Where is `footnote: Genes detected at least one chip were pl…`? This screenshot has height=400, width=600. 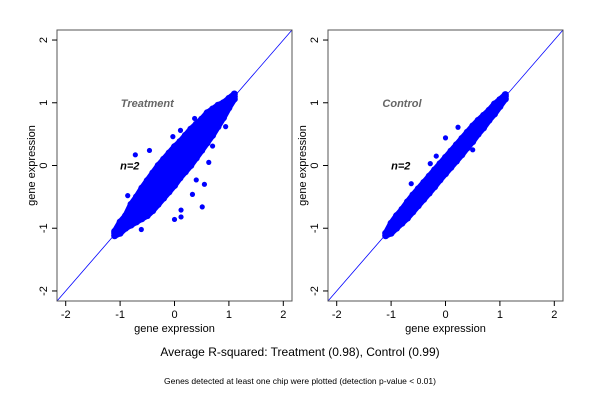
footnote: Genes detected at least one chip were pl… is located at coordinates (300, 381).